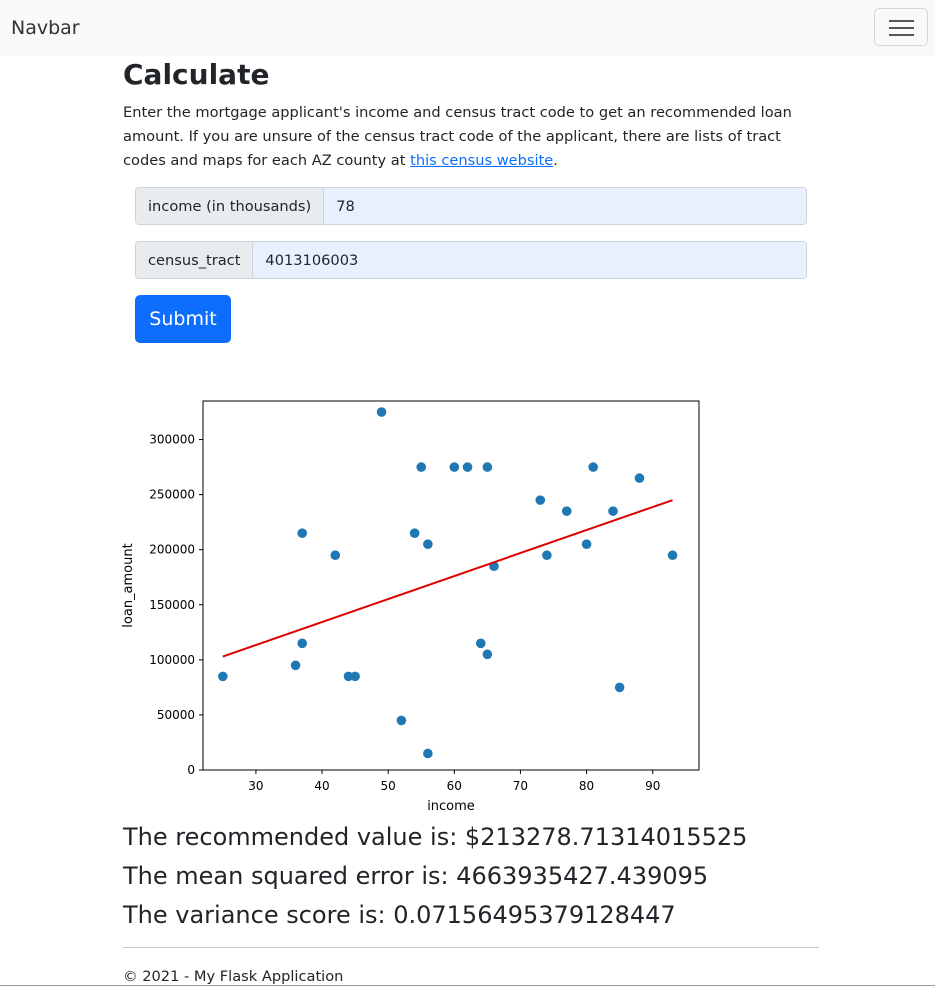 Image resolution: width=935 pixels, height=986 pixels. What do you see at coordinates (529, 260) in the screenshot?
I see `tract-input` at bounding box center [529, 260].